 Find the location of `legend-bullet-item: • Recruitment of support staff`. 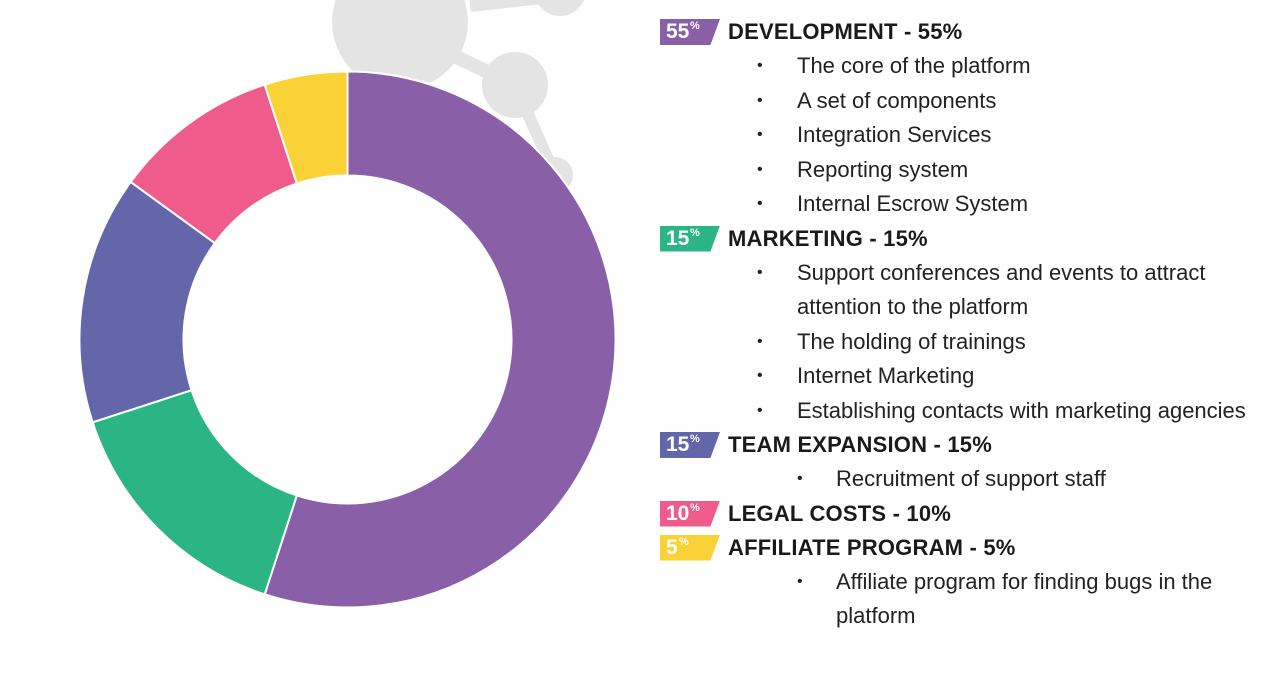

legend-bullet-item: • Recruitment of support staff is located at coordinates (960, 479).